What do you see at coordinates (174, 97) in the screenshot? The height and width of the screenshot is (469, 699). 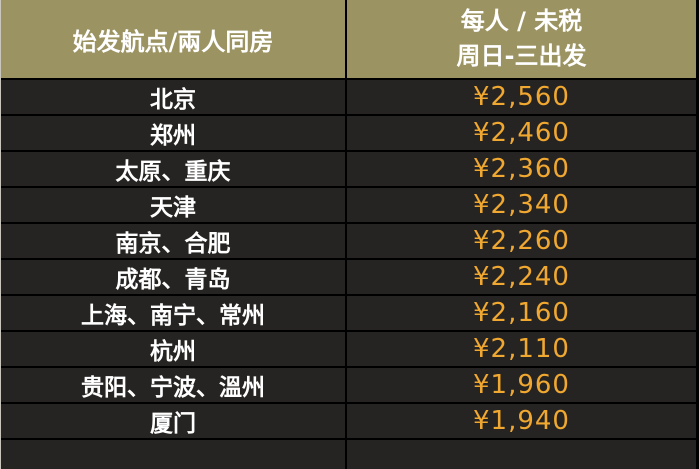 I see `city-cell: 北京` at bounding box center [174, 97].